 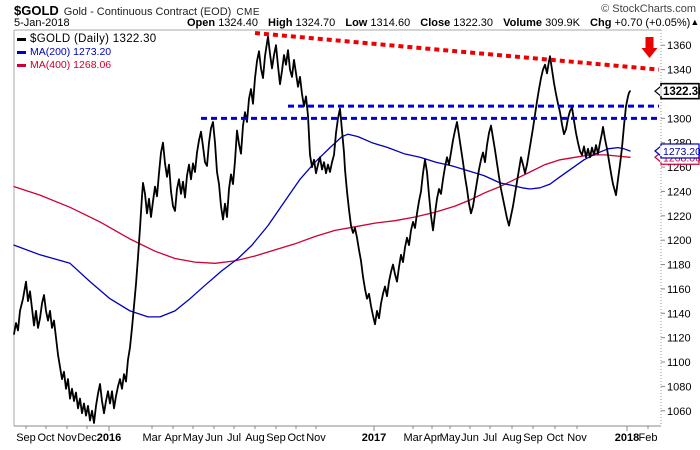 I want to click on open-label: Open, so click(x=201, y=23).